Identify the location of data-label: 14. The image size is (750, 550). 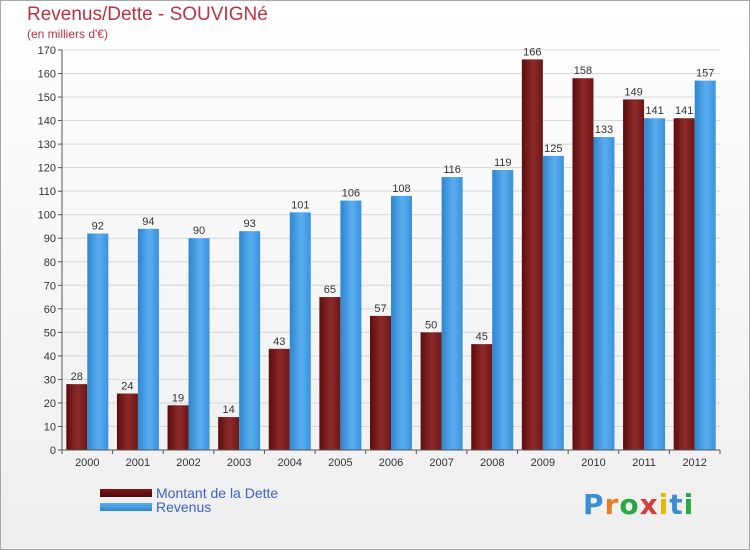
(229, 410).